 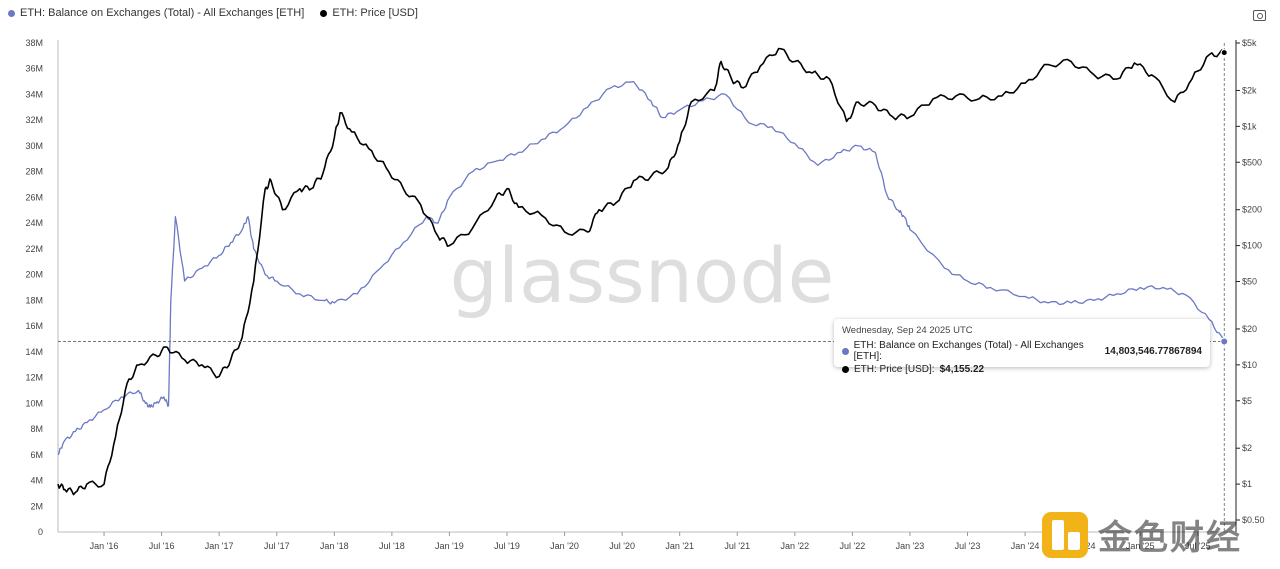 What do you see at coordinates (34, 69) in the screenshot?
I see `y-left-tick-label: 36M` at bounding box center [34, 69].